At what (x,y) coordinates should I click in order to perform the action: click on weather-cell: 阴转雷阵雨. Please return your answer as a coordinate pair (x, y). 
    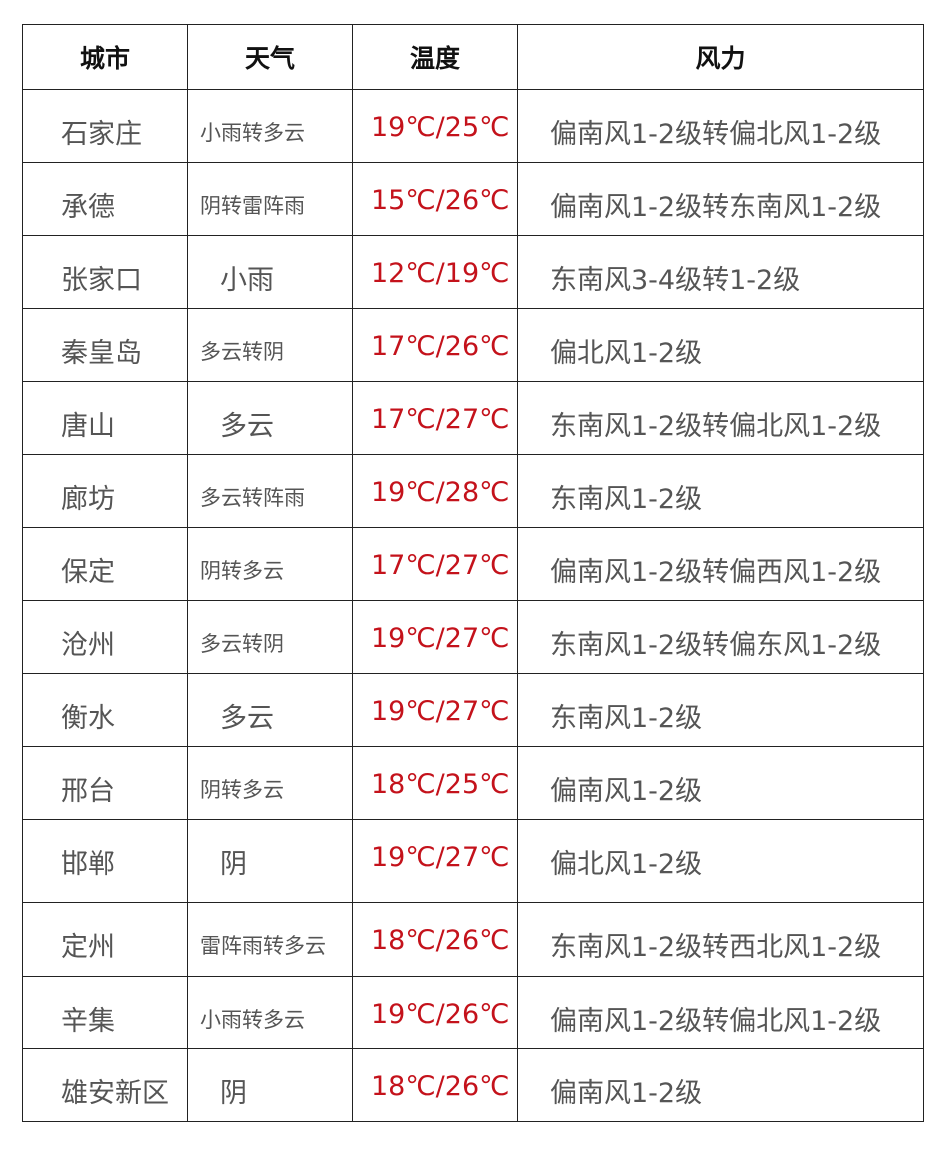
    Looking at the image, I should click on (270, 199).